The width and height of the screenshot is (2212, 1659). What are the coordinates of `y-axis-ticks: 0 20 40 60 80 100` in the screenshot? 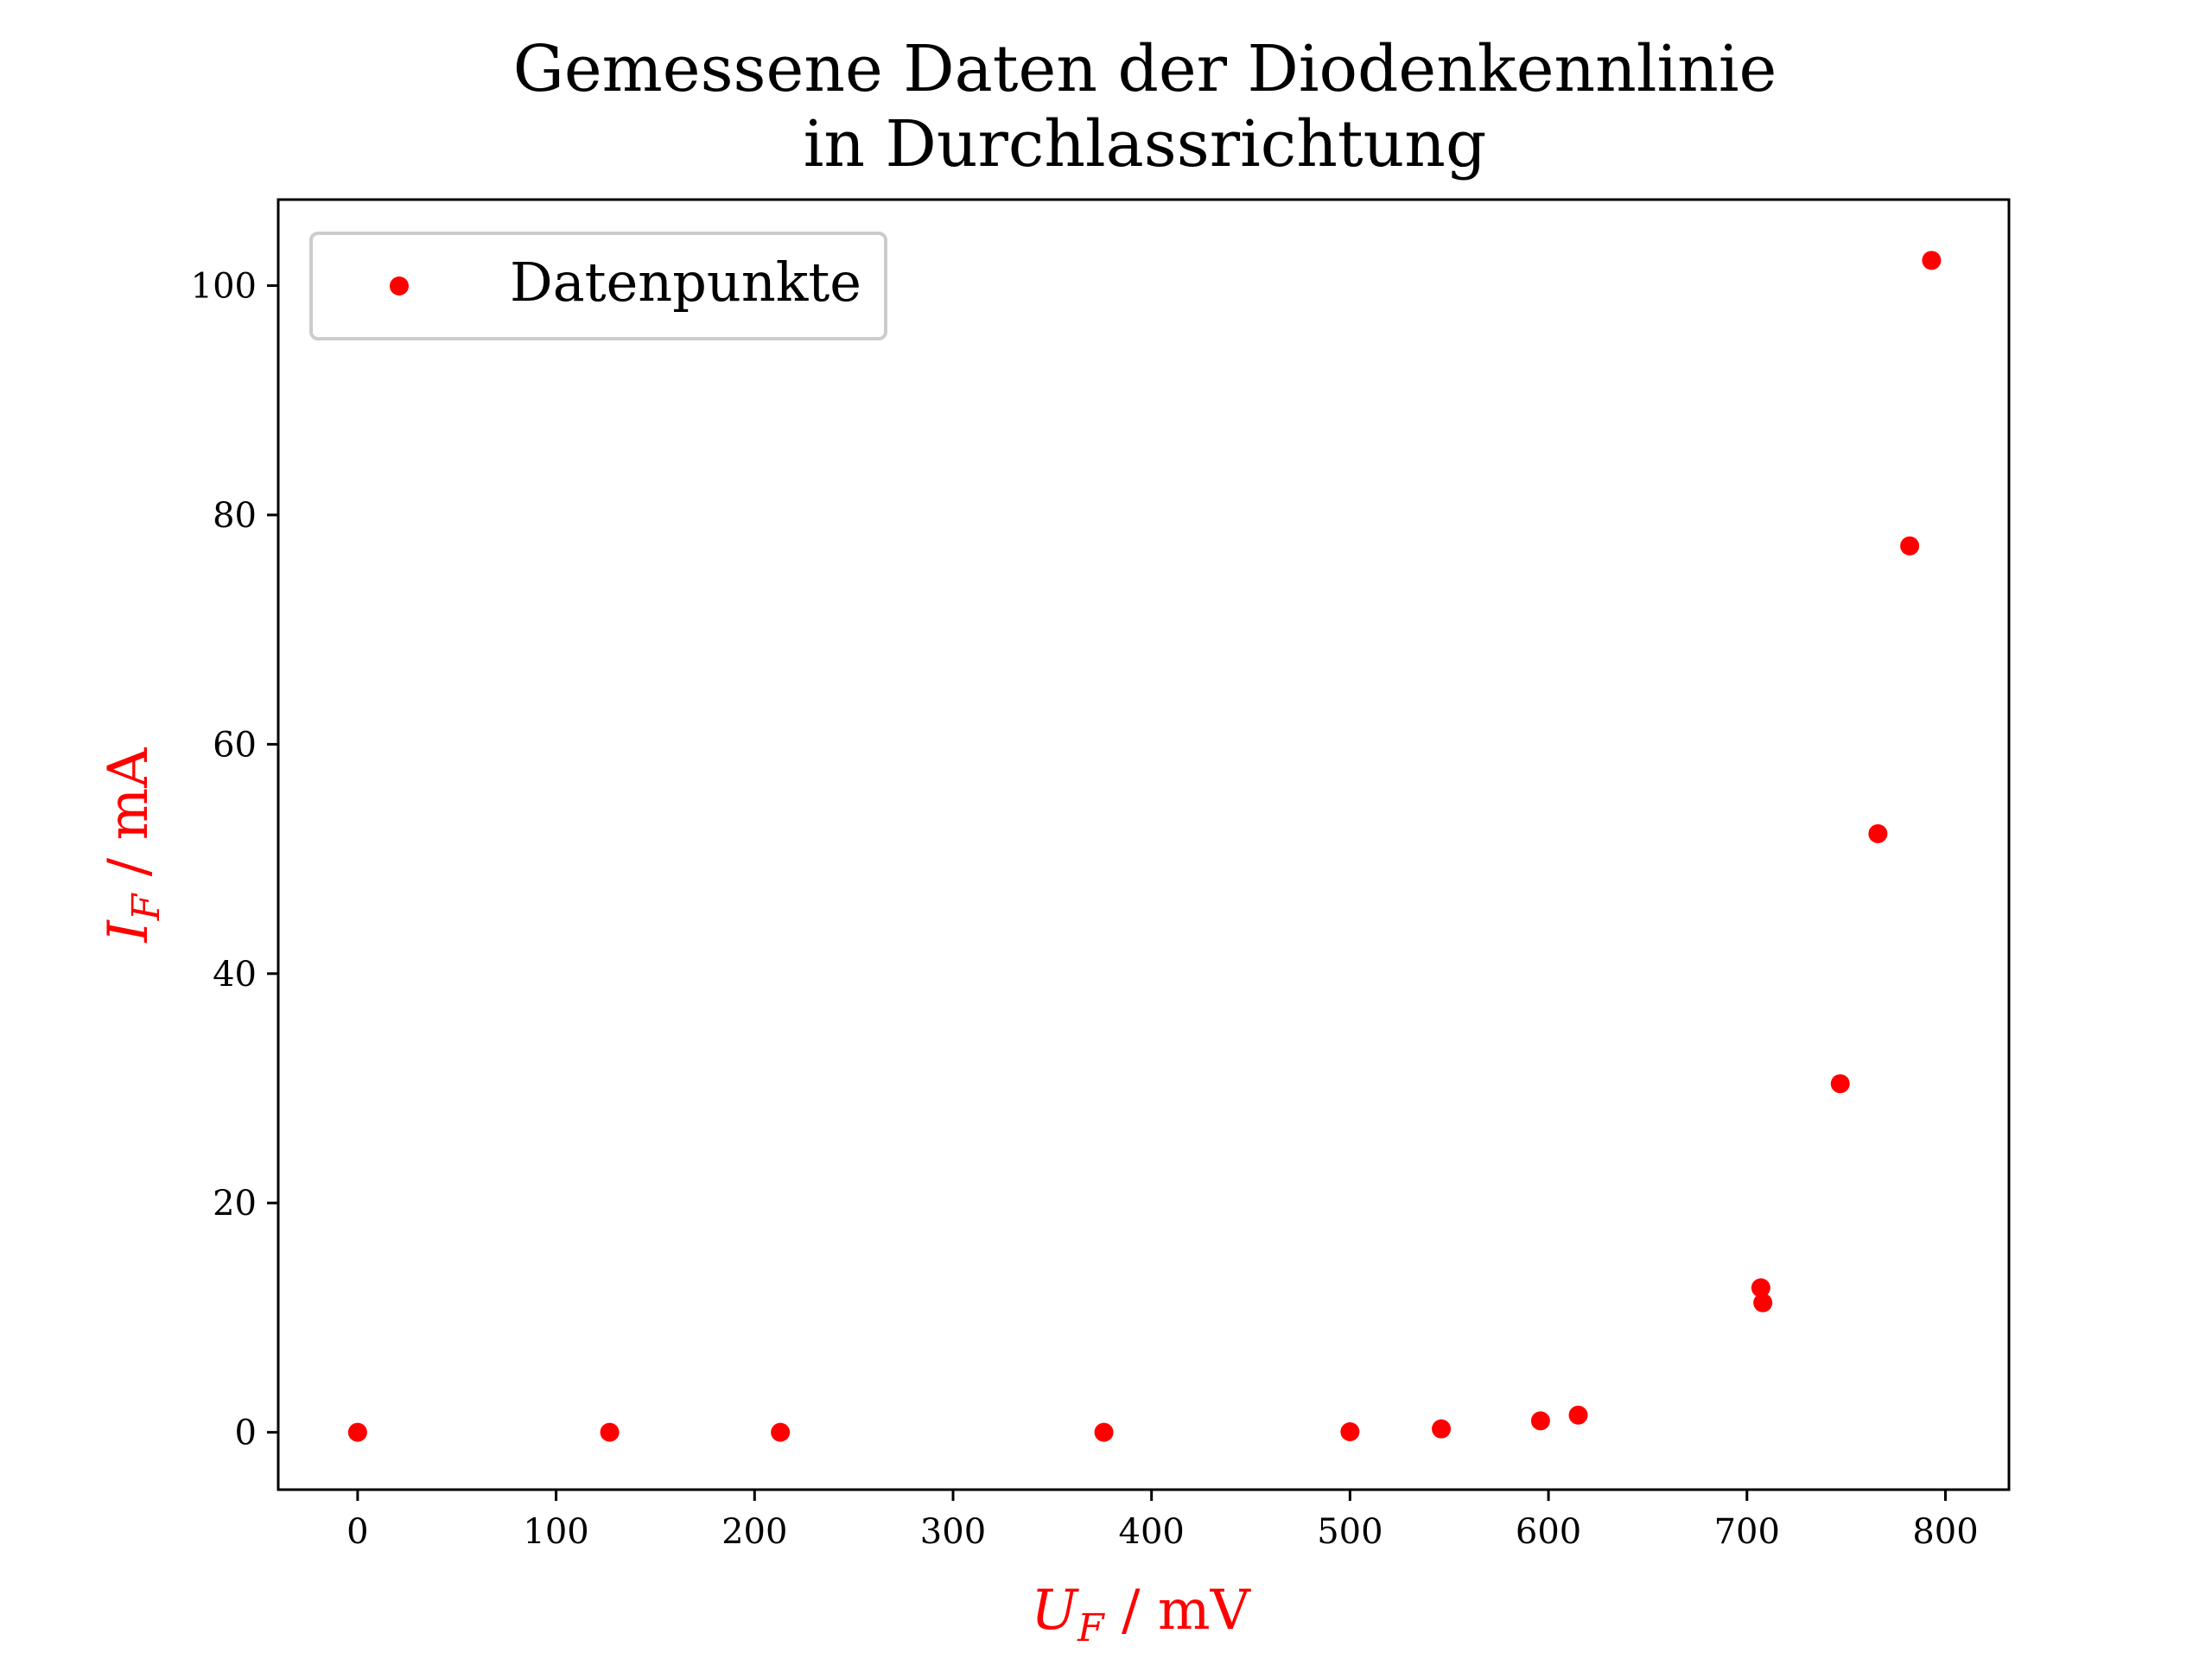 It's located at (234, 860).